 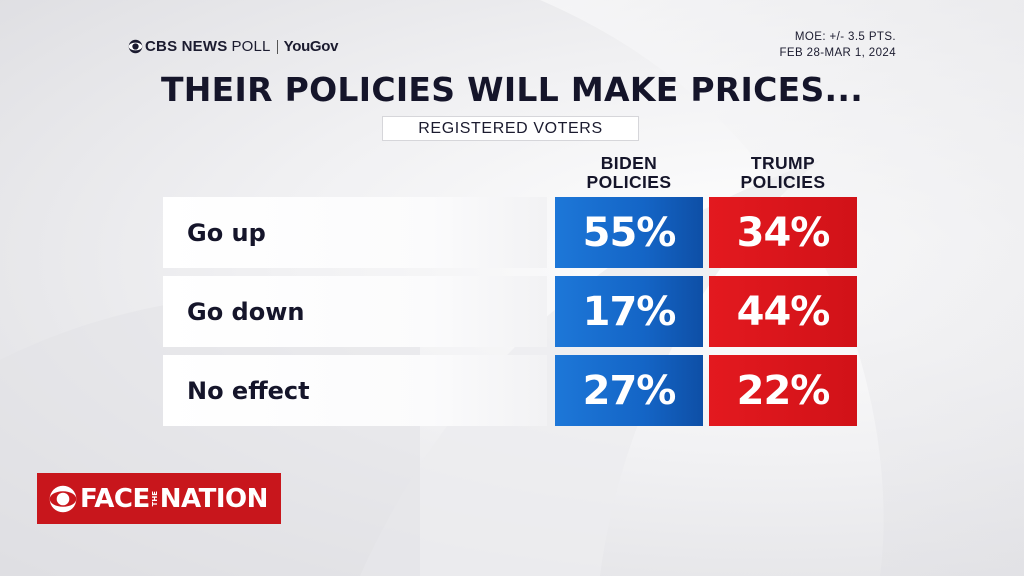 What do you see at coordinates (214, 498) in the screenshot?
I see `logo-nation-text: NATION` at bounding box center [214, 498].